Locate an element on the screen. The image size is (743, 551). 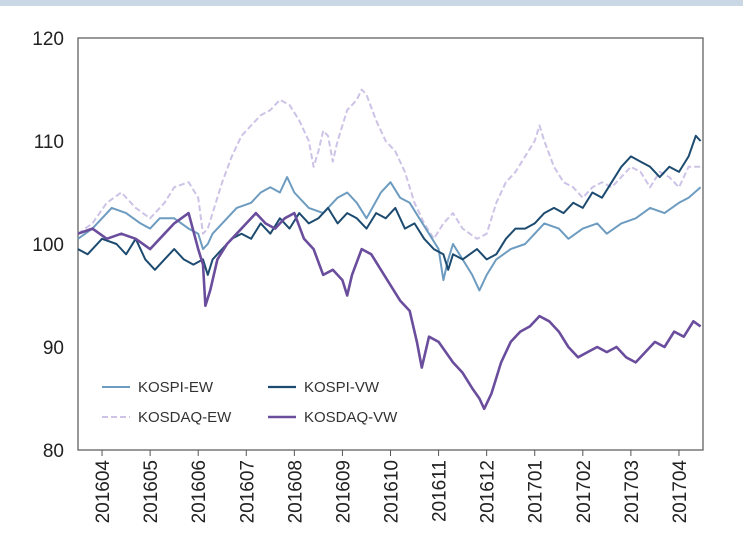
legend: KOSPI-EW KOSPI-VW KOSDAQ-EW KOSDAQ-VW is located at coordinates (250, 402).